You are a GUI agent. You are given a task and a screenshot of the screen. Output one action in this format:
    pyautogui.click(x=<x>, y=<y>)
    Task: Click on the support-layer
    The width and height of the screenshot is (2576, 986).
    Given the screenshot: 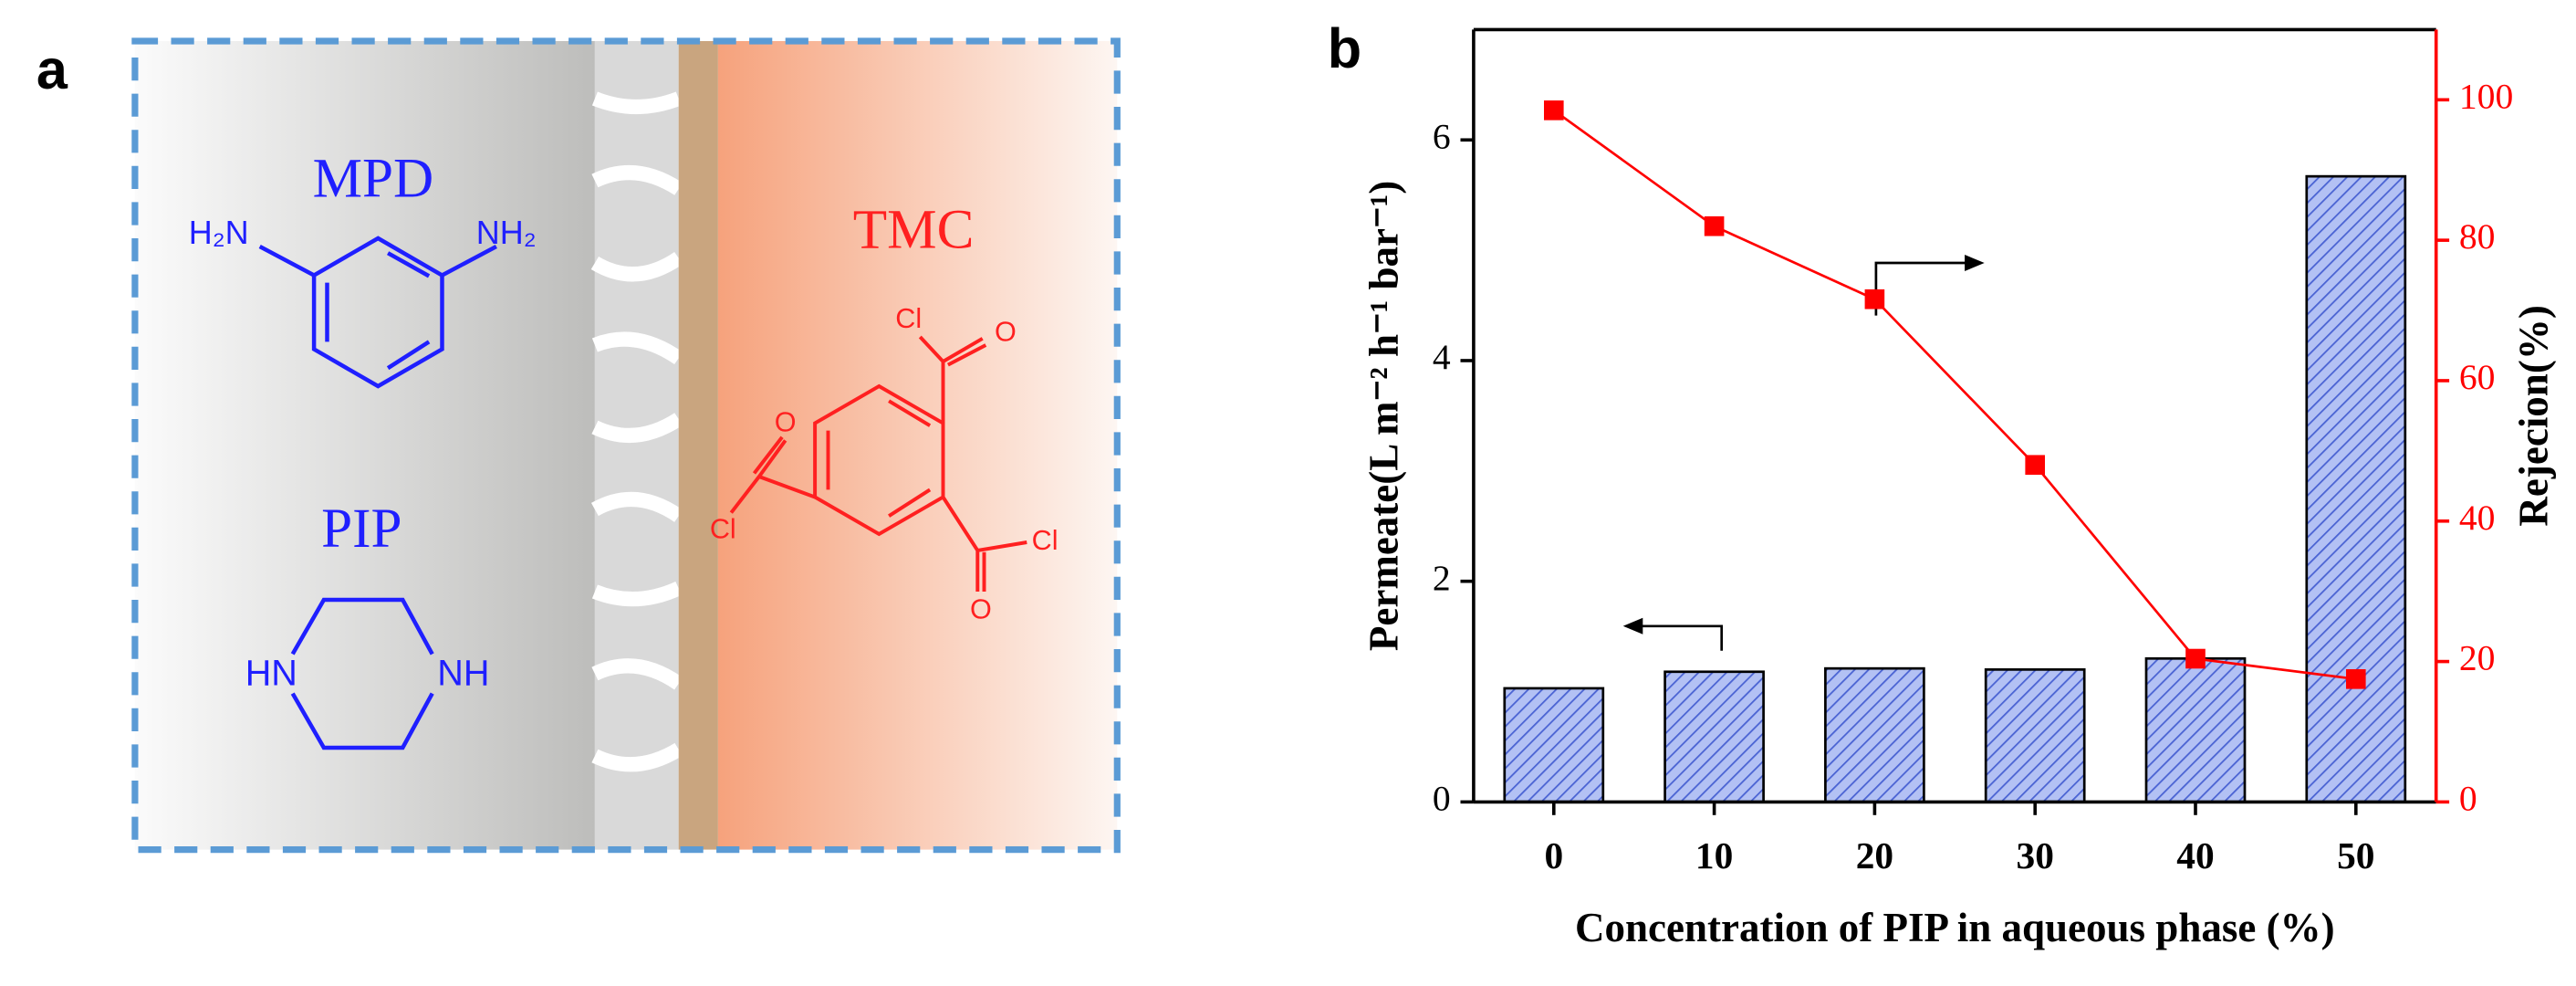 What is the action you would take?
    pyautogui.click(x=636, y=445)
    